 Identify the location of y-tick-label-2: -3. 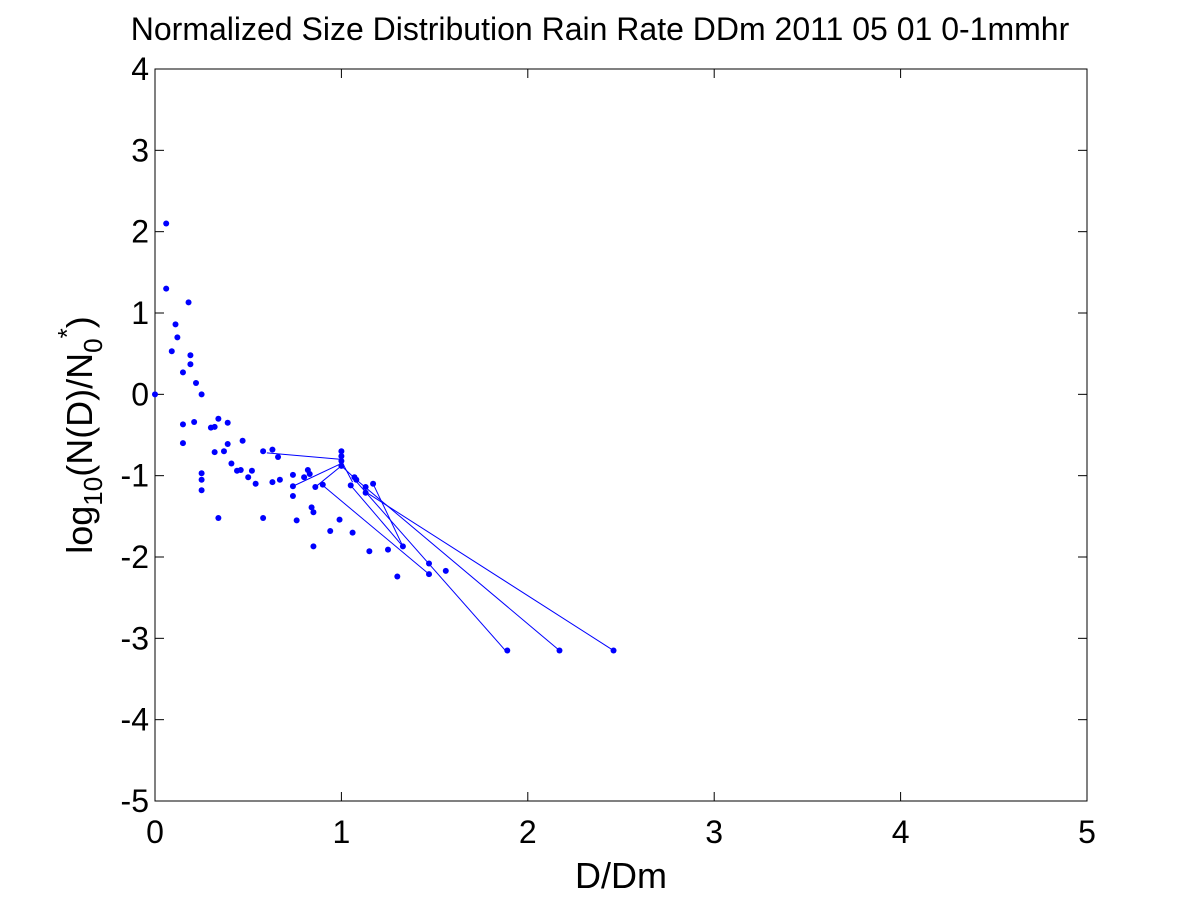
(135, 638).